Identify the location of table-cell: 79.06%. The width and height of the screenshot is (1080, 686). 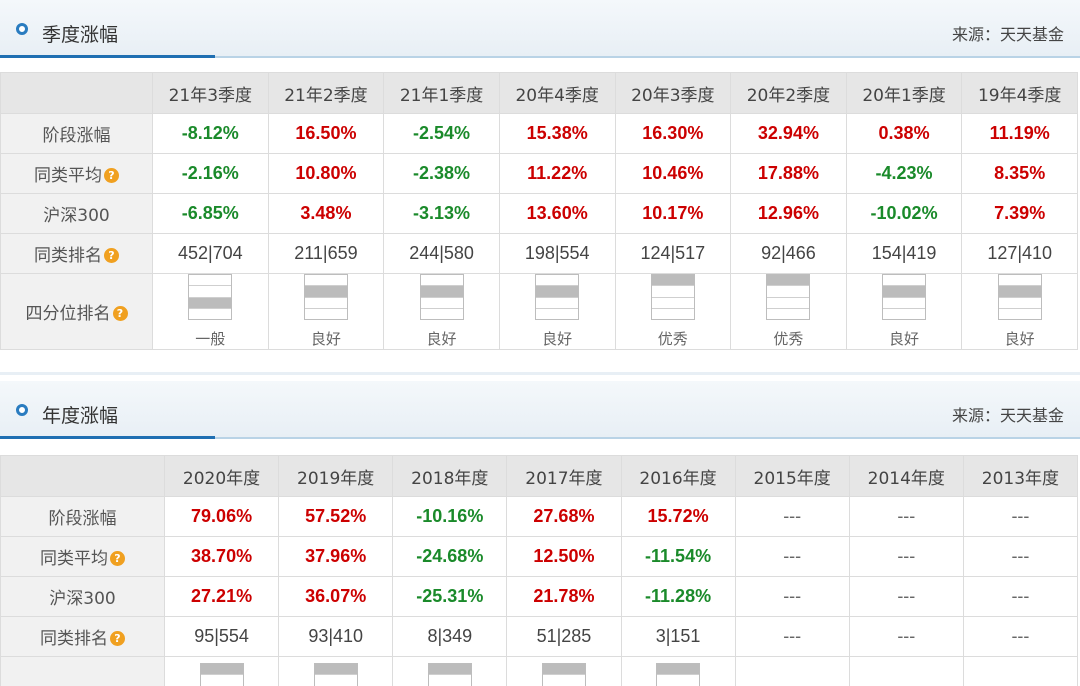
(221, 516).